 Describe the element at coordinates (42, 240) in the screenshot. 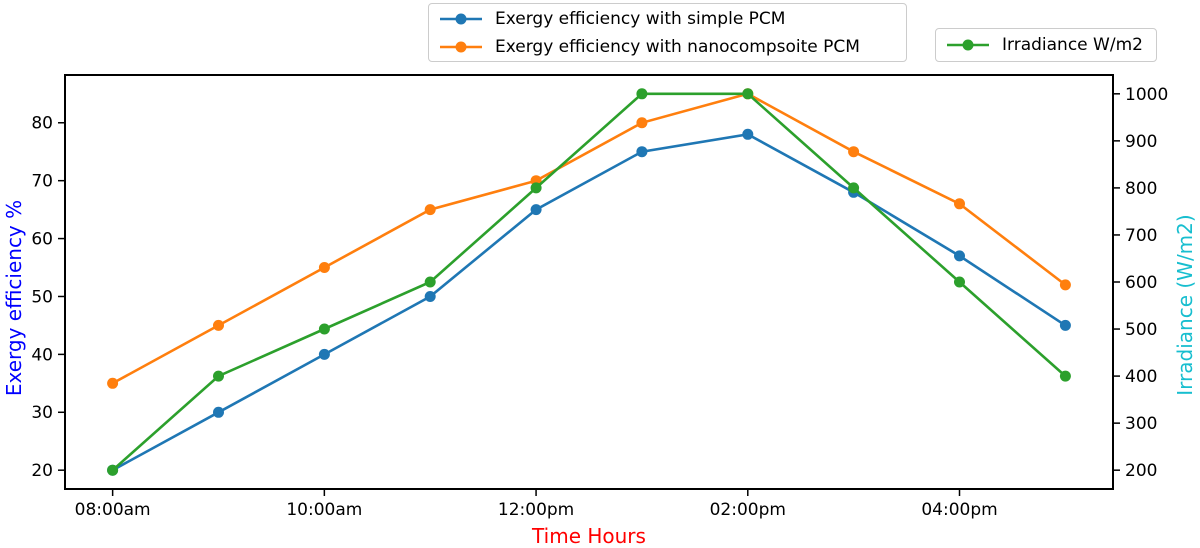

I see `svg-text: 60` at that location.